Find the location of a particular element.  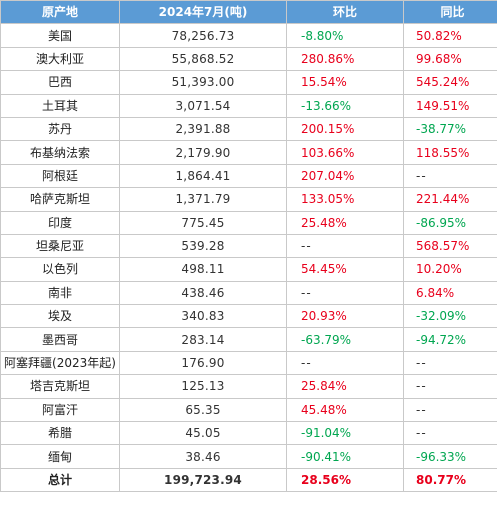

mom-cell: 20.93% is located at coordinates (345, 316).